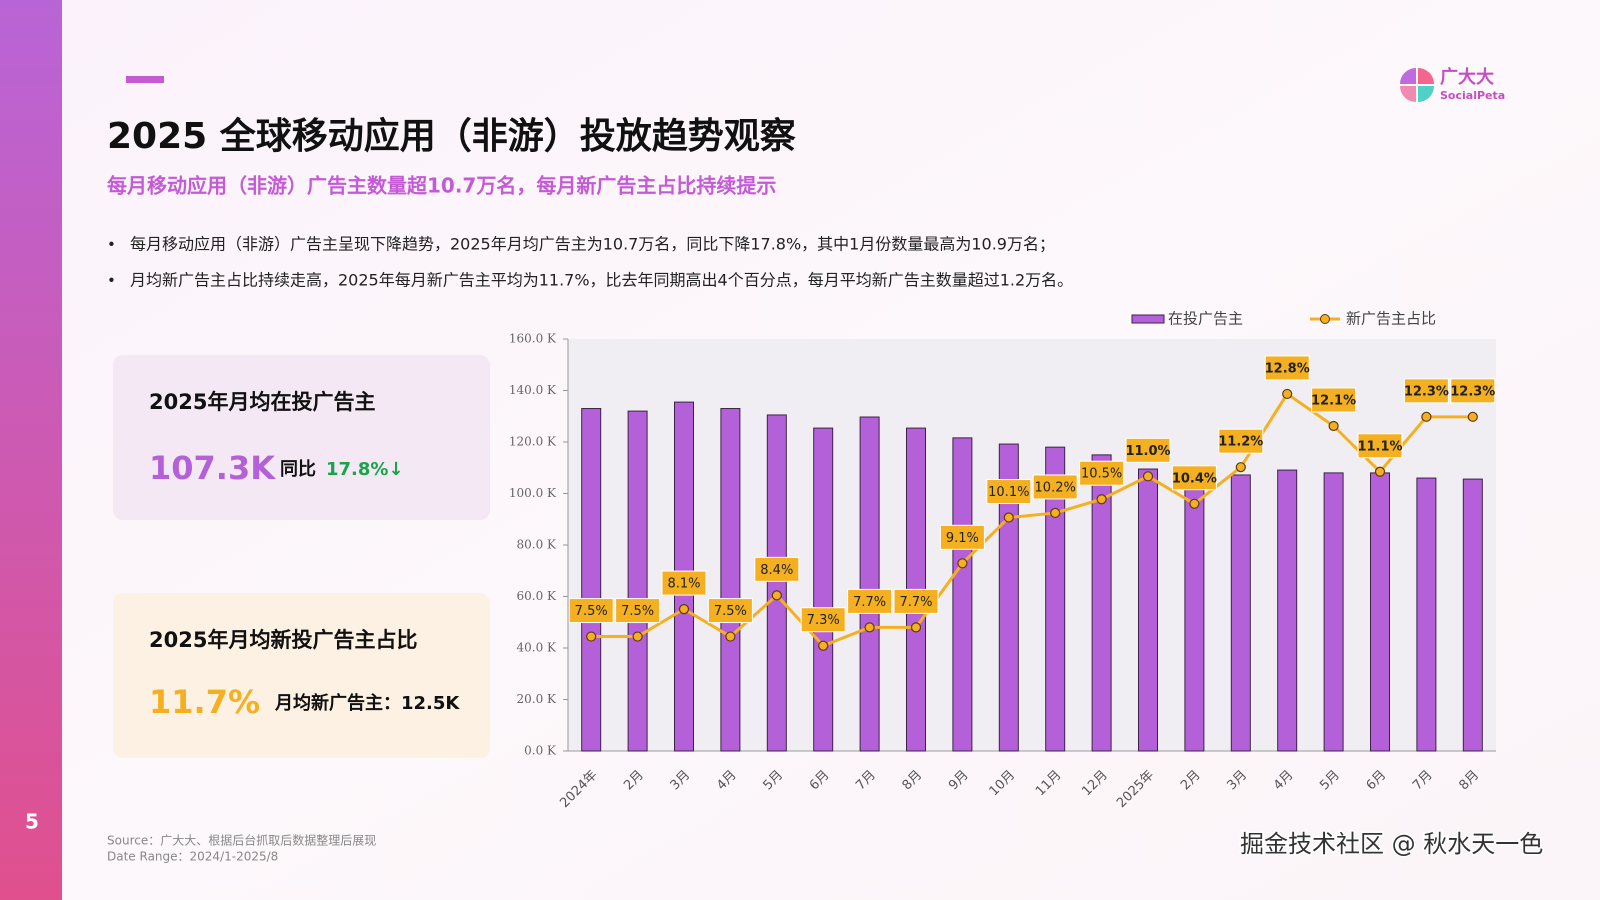 The image size is (1600, 900). I want to click on data-label: 10.4%, so click(1194, 478).